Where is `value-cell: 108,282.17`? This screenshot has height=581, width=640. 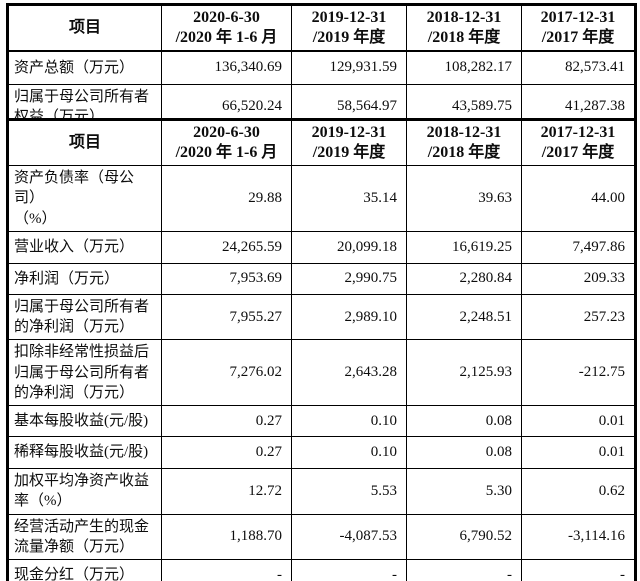
value-cell: 108,282.17 is located at coordinates (464, 67).